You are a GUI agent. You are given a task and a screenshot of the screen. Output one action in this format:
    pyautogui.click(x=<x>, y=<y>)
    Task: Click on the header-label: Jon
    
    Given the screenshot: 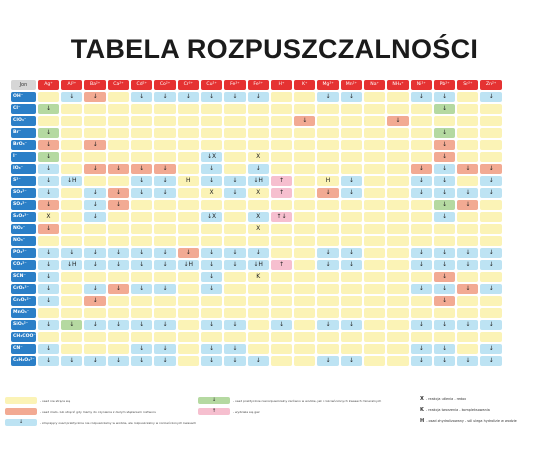 What is the action you would take?
    pyautogui.click(x=23, y=85)
    